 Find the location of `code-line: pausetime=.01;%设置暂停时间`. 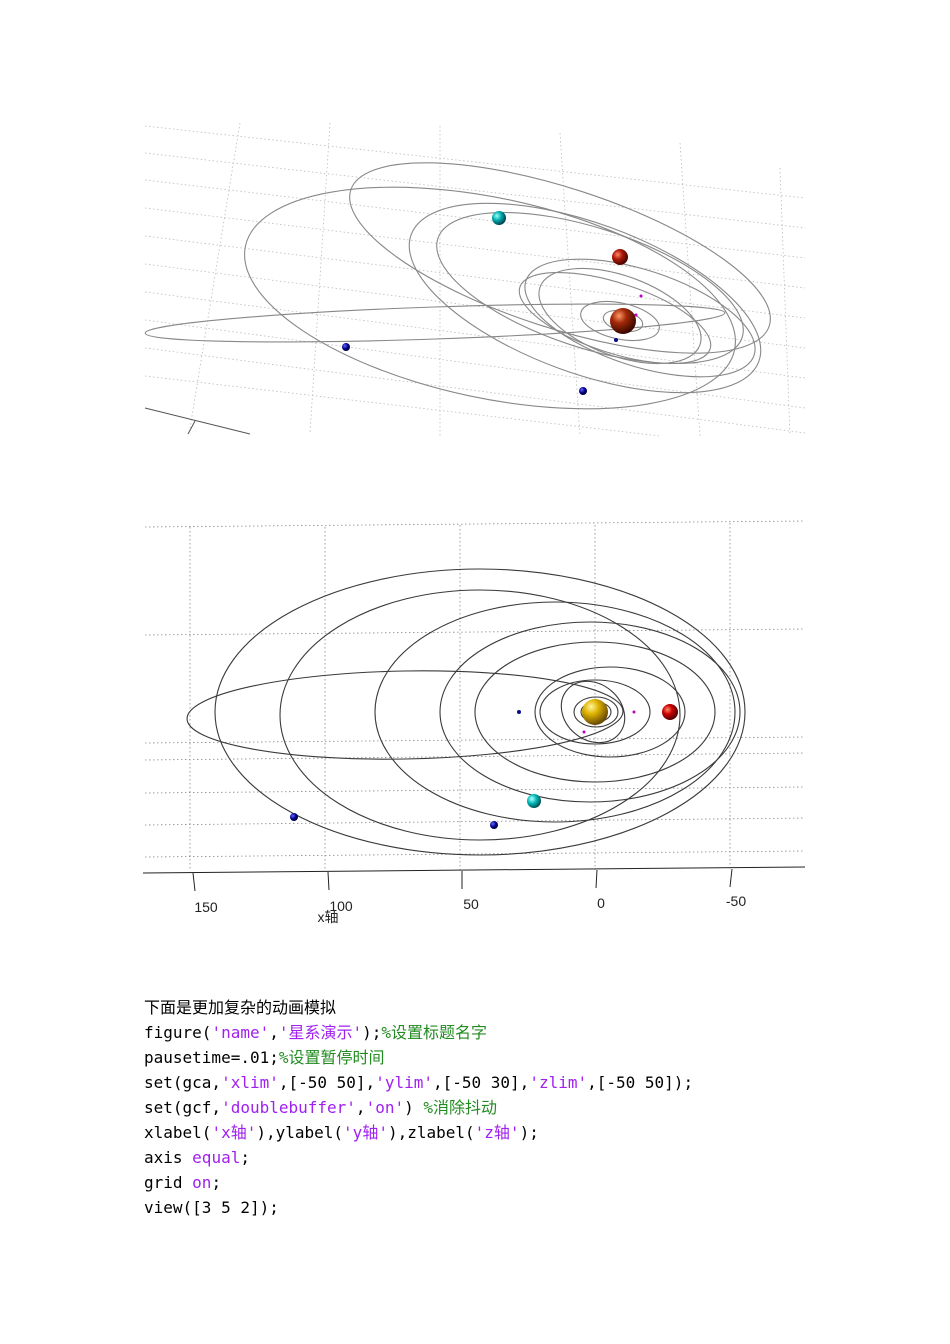

code-line: pausetime=.01;%设置暂停时间 is located at coordinates (494, 1057).